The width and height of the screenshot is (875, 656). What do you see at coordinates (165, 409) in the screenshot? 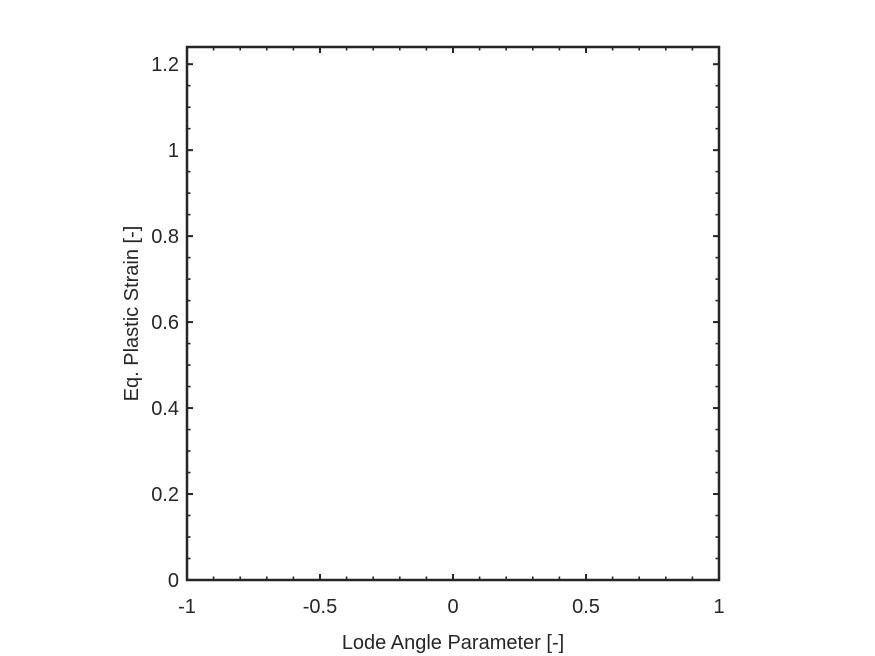
I see `y-tick-label: 0.4` at bounding box center [165, 409].